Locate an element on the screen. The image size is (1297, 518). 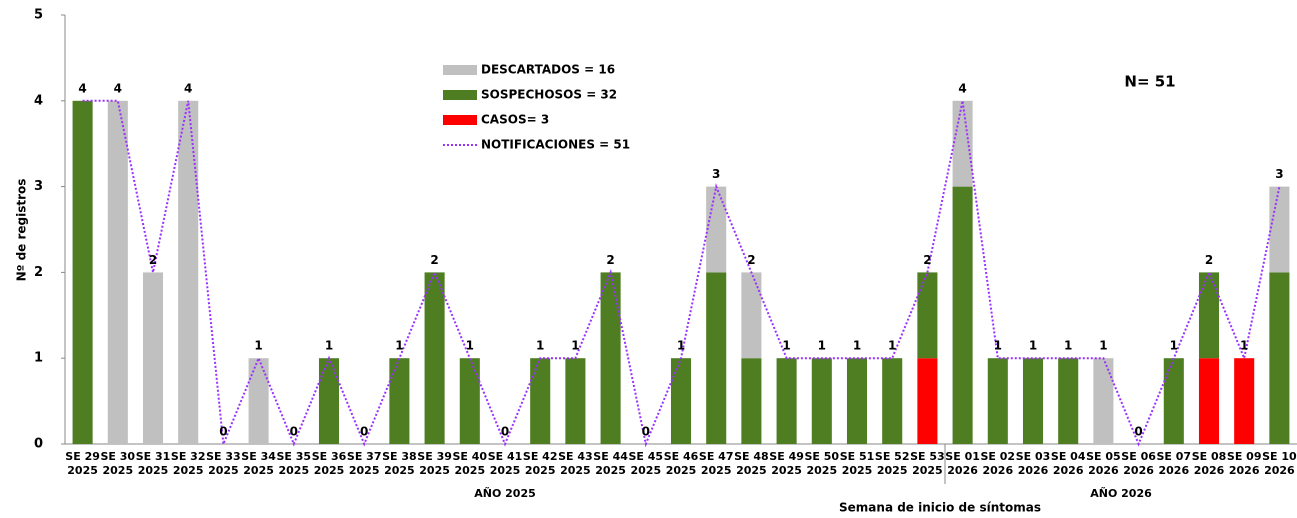
group-label: AÑO 2025 is located at coordinates (505, 493).